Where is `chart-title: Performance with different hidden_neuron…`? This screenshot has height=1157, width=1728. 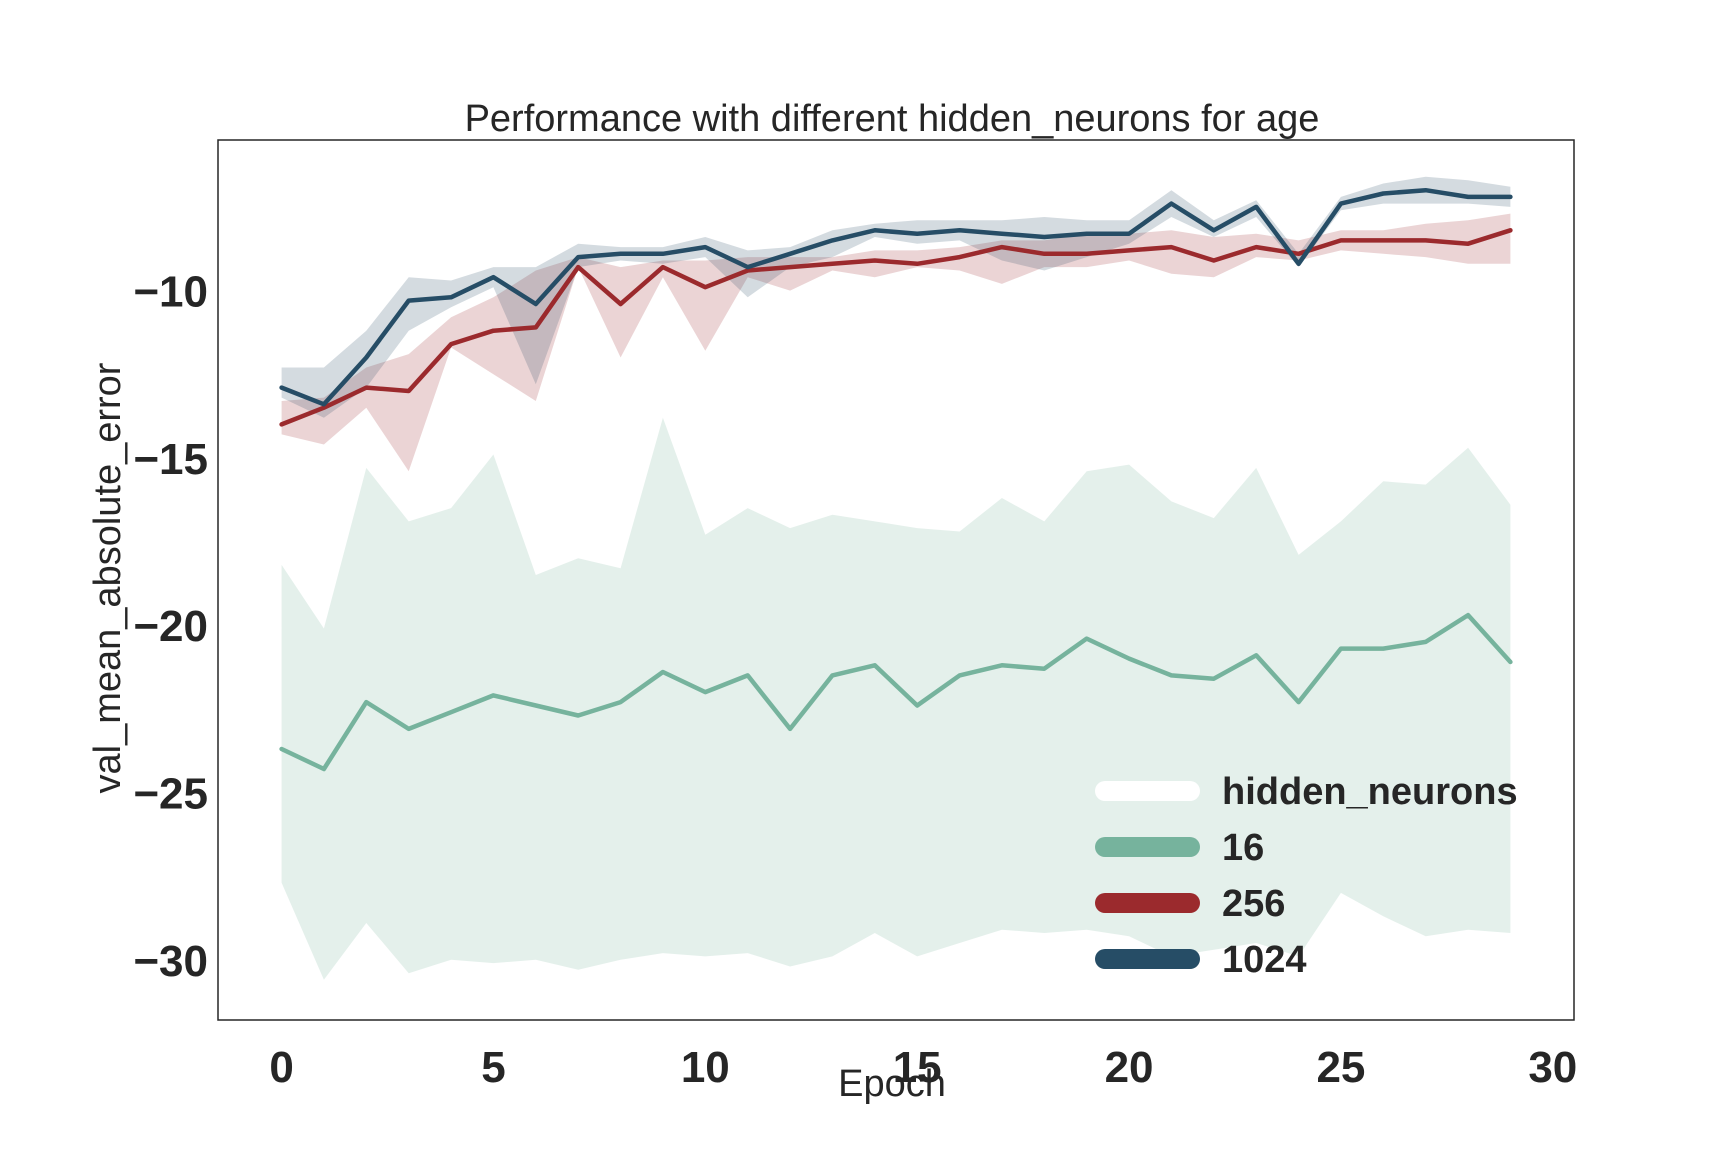
chart-title: Performance with different hidden_neuron… is located at coordinates (892, 119).